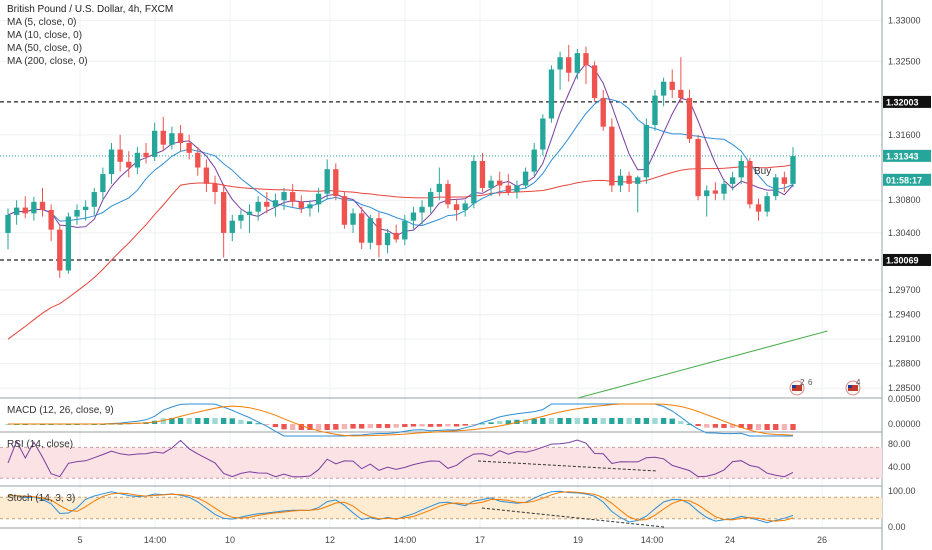 The image size is (932, 550). I want to click on price-label: 1.31343, so click(902, 156).